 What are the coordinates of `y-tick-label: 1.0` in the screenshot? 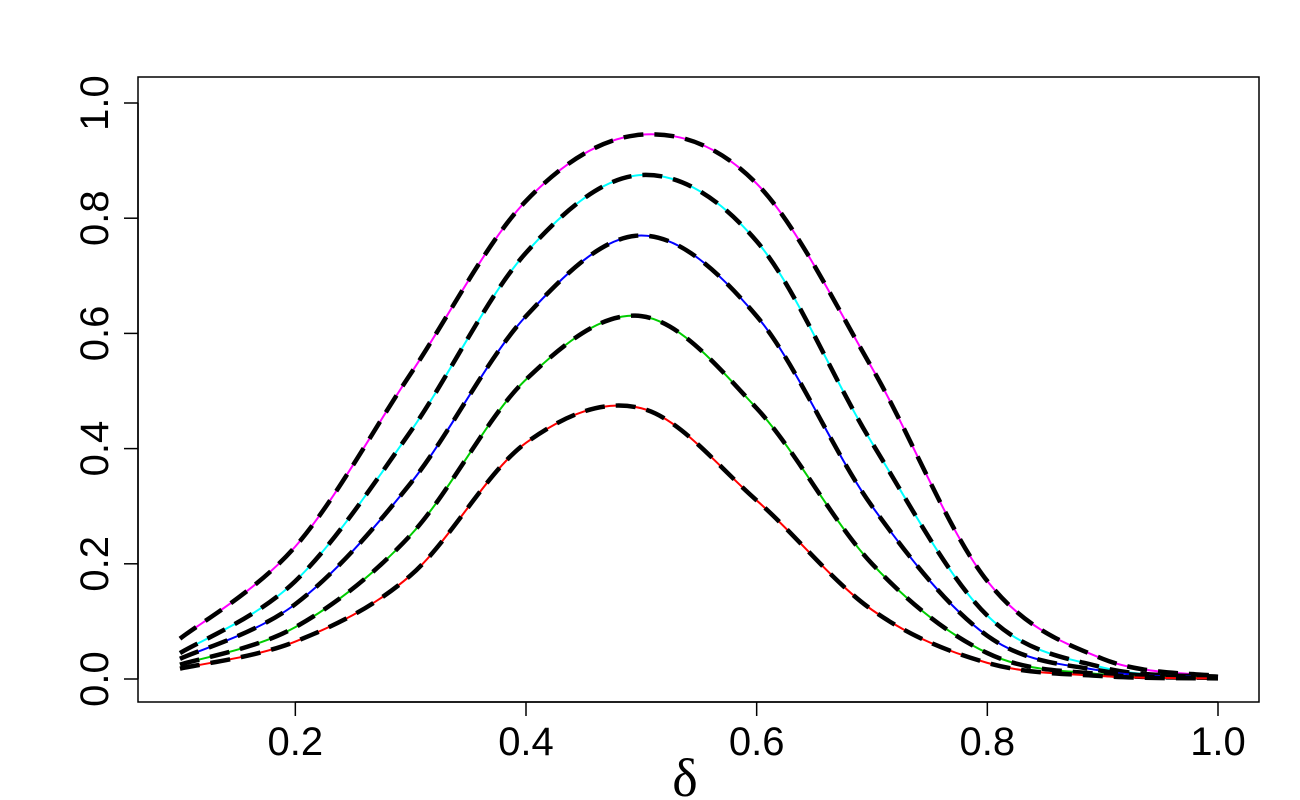 It's located at (95, 103).